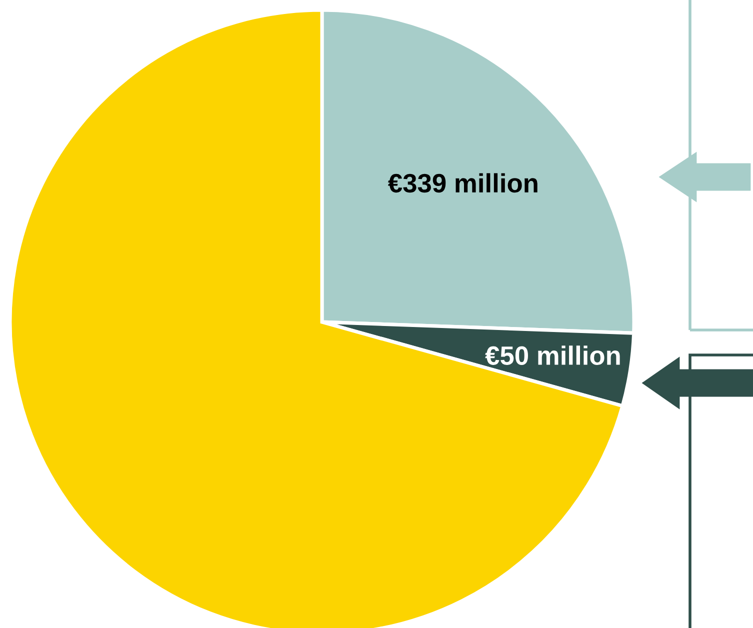 The height and width of the screenshot is (628, 753). I want to click on data-label: €50 million, so click(552, 355).